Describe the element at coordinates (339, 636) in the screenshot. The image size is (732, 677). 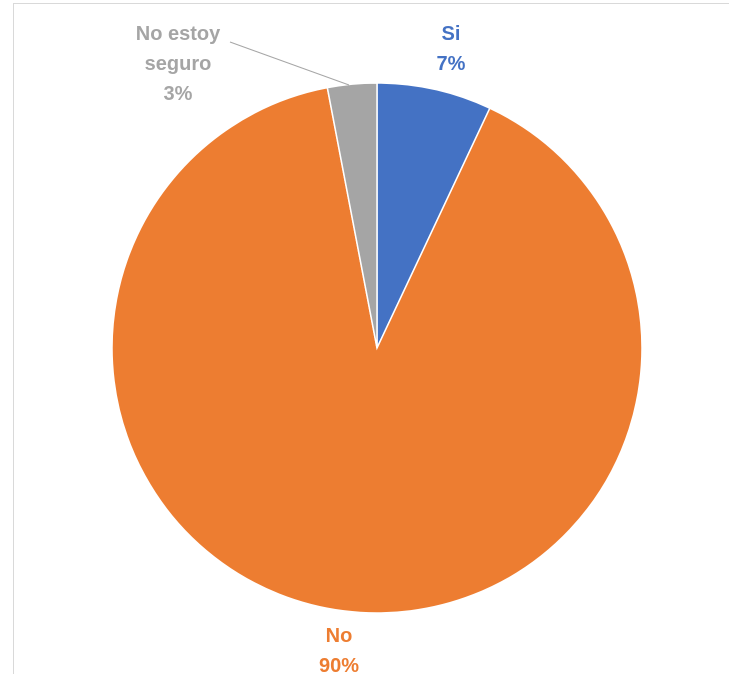
I see `data-label-category: No` at that location.